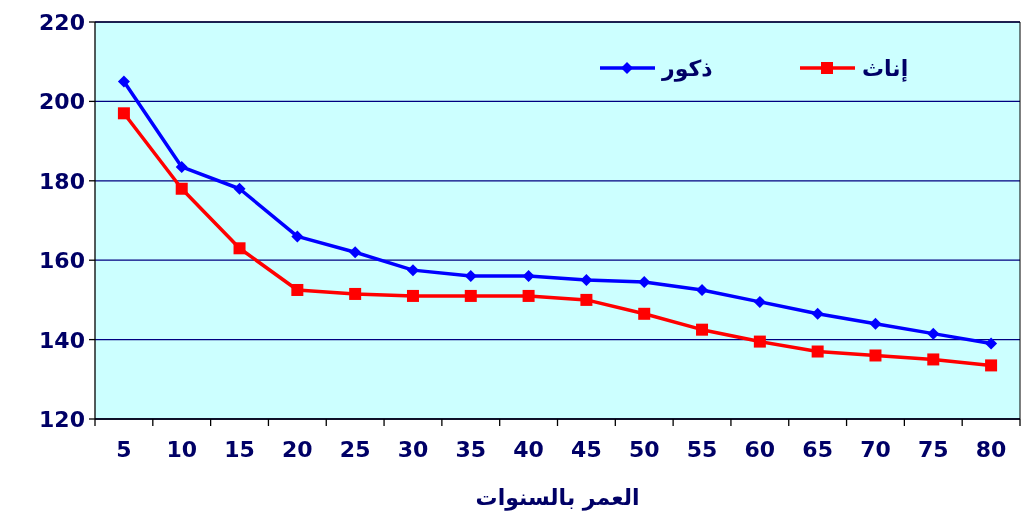 This screenshot has height=517, width=1022. Describe the element at coordinates (933, 449) in the screenshot. I see `x-tick-label: 75` at that location.